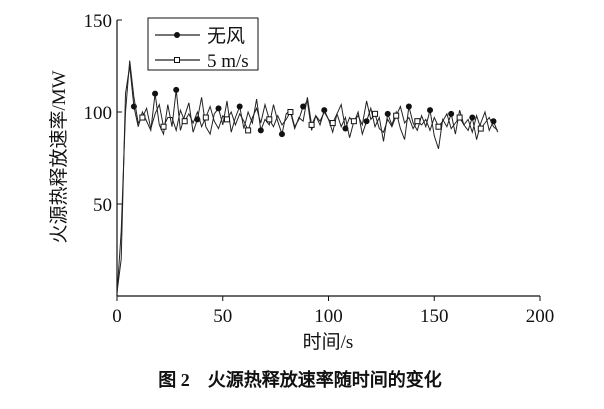  What do you see at coordinates (328, 342) in the screenshot?
I see `x-axis-label: 时间/s` at bounding box center [328, 342].